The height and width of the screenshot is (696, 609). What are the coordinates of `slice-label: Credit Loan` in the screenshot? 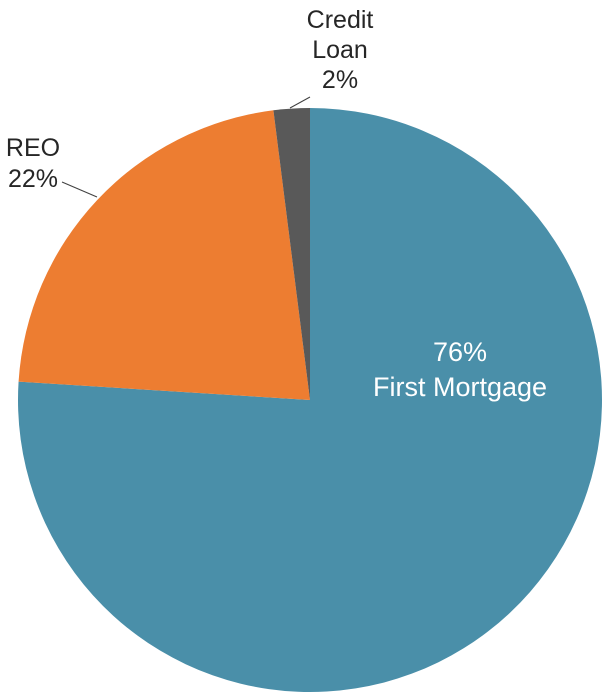 It's located at (340, 35).